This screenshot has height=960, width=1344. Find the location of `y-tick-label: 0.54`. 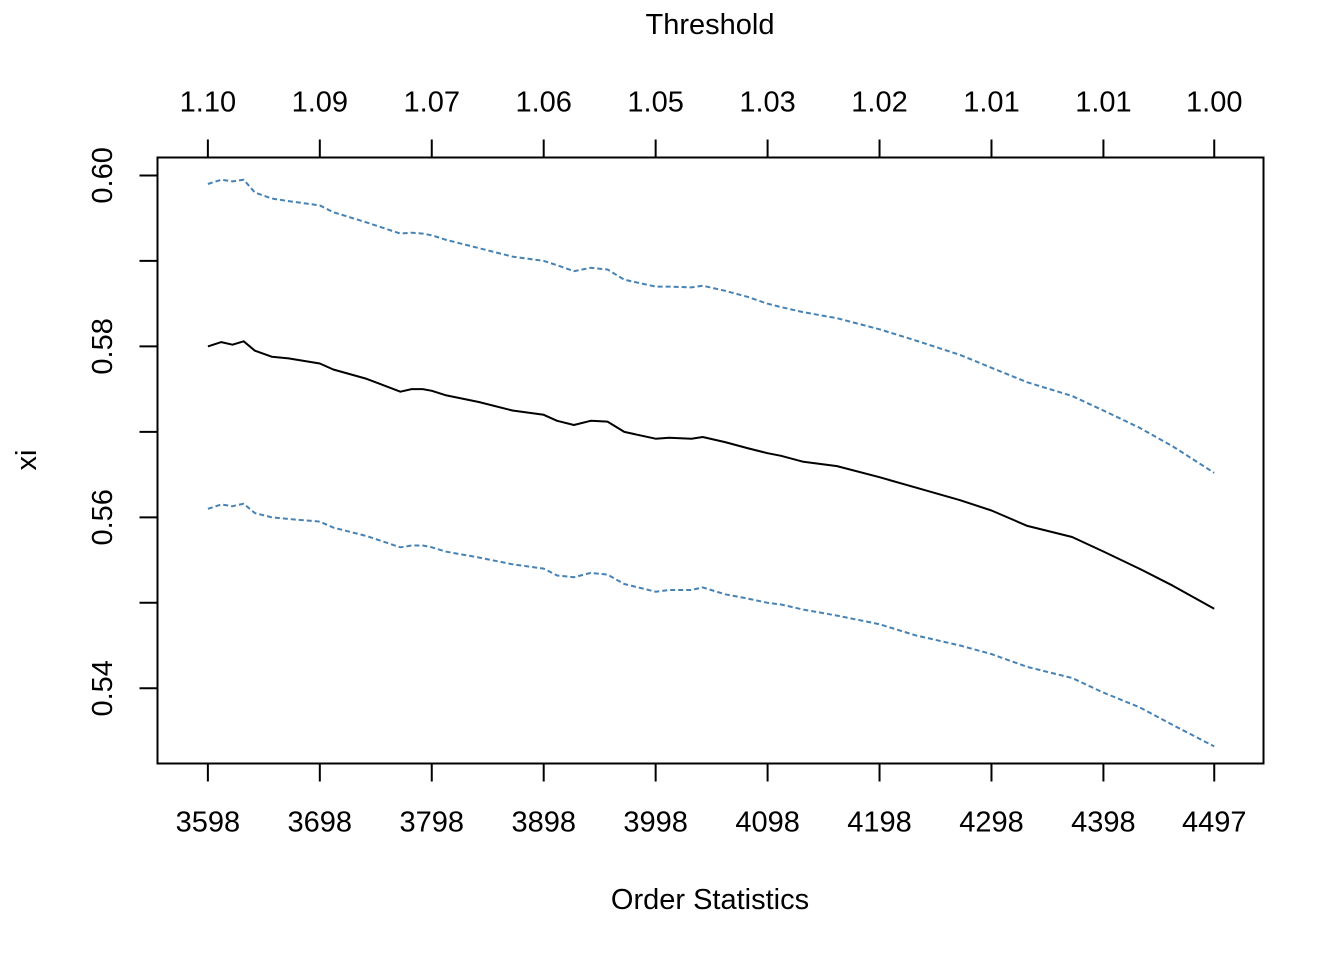

y-tick-label: 0.54 is located at coordinates (103, 688).